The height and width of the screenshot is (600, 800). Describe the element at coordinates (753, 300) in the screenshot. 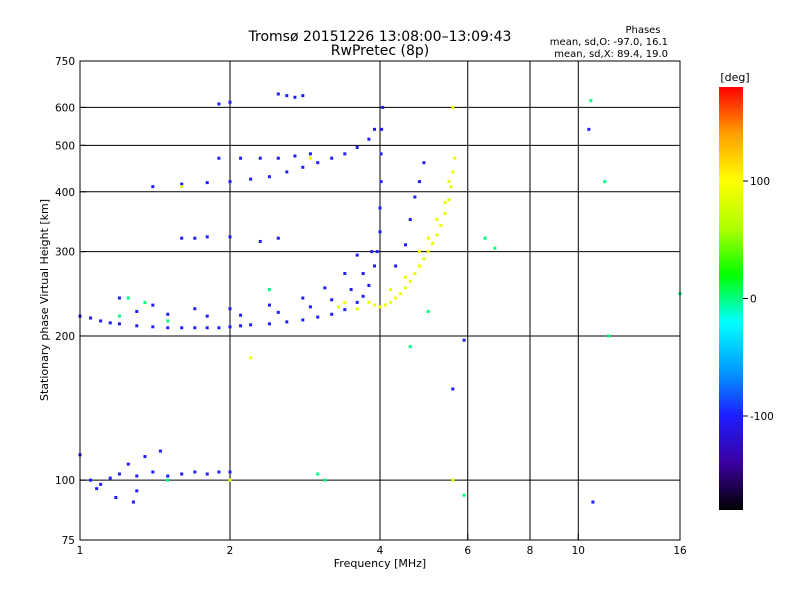

I see `colorbar-tick-label: 0` at that location.